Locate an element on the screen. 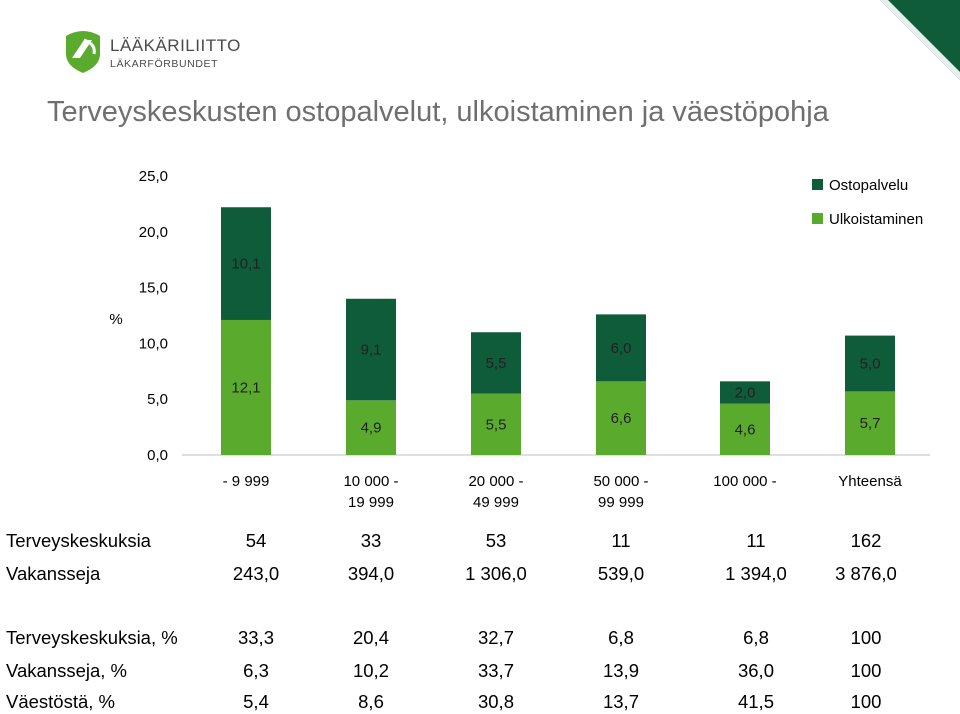 The image size is (960, 714). data-label: 5,0 is located at coordinates (870, 363).